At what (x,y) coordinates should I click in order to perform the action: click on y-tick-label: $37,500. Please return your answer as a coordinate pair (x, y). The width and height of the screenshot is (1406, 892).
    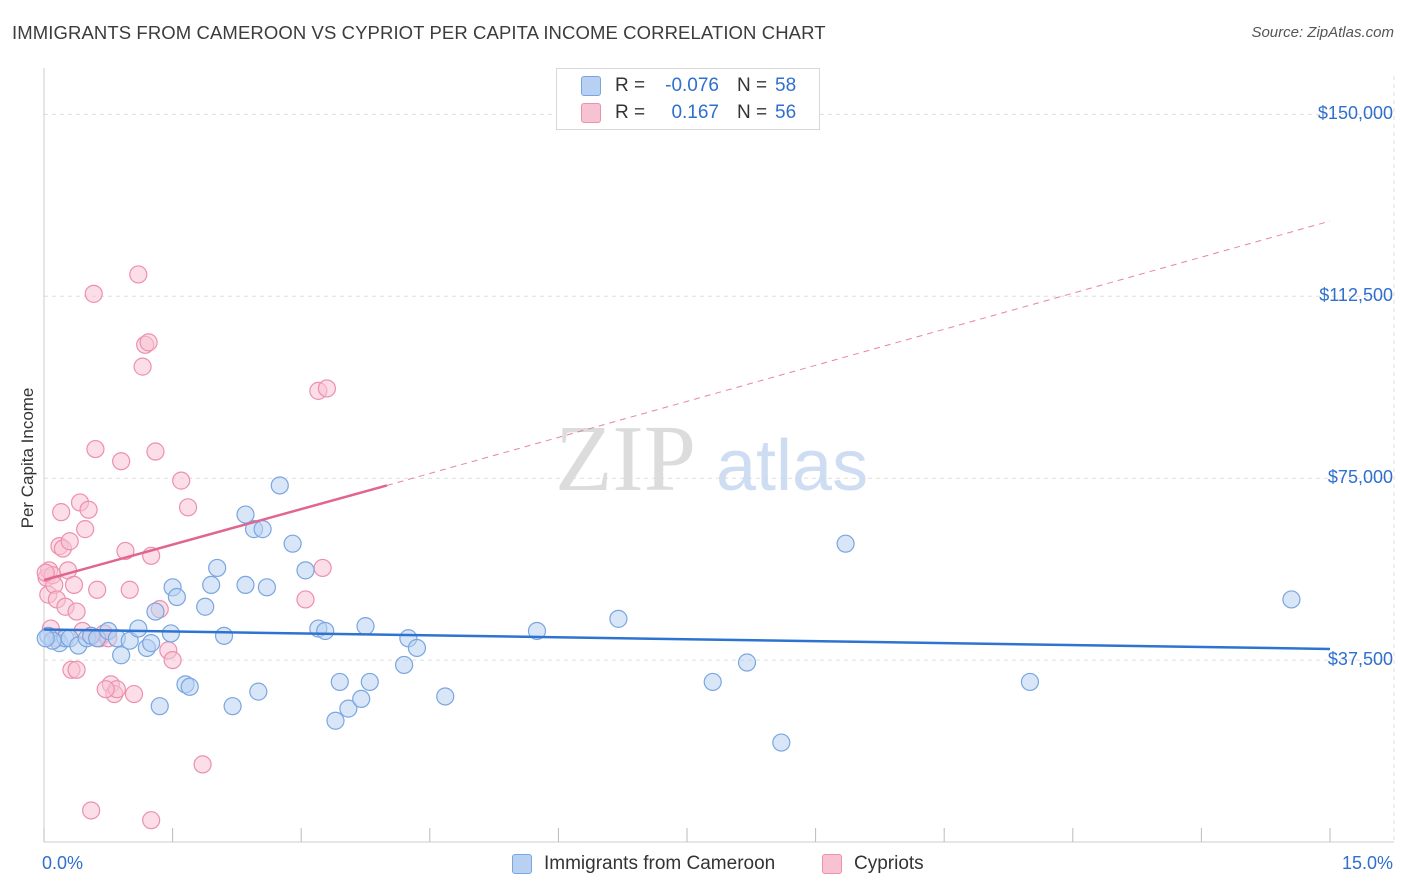
    Looking at the image, I should click on (1360, 659).